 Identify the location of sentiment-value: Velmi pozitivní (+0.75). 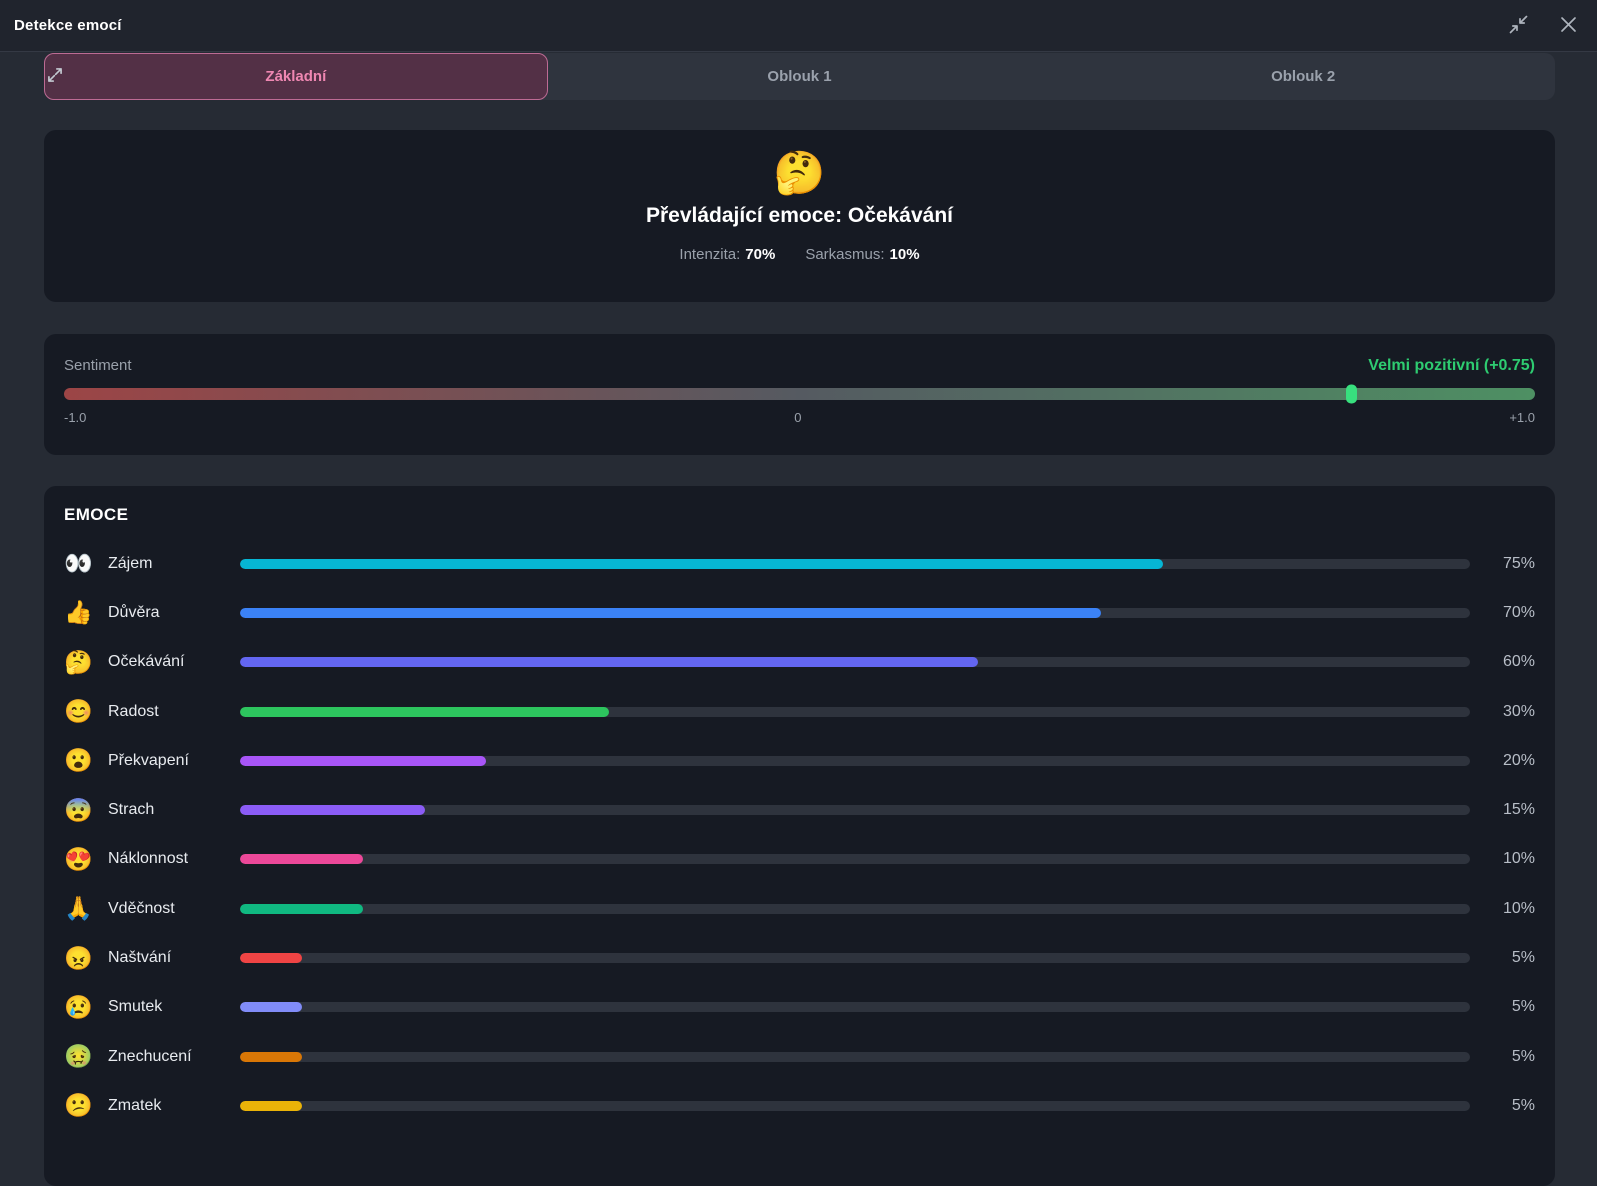
(1451, 365).